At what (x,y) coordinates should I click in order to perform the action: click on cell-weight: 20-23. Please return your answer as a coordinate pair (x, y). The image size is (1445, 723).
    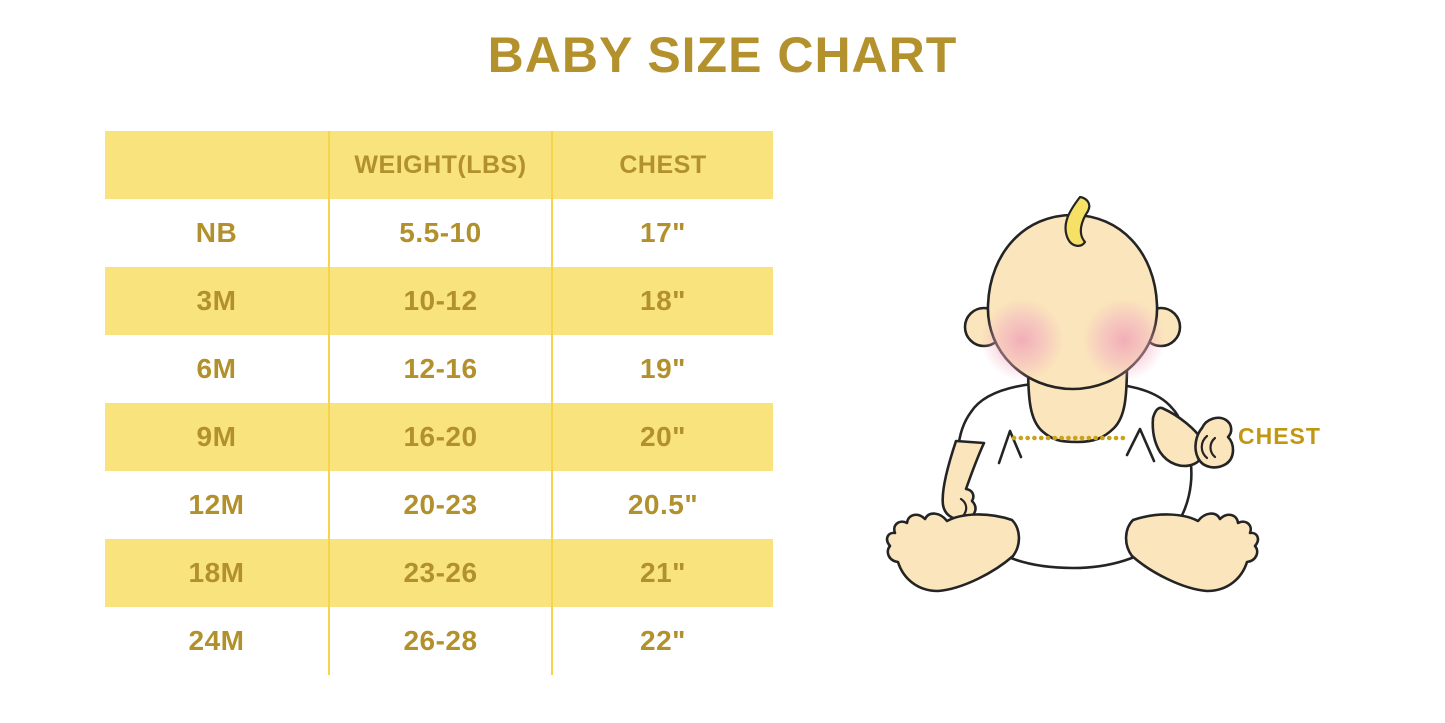
    Looking at the image, I should click on (439, 505).